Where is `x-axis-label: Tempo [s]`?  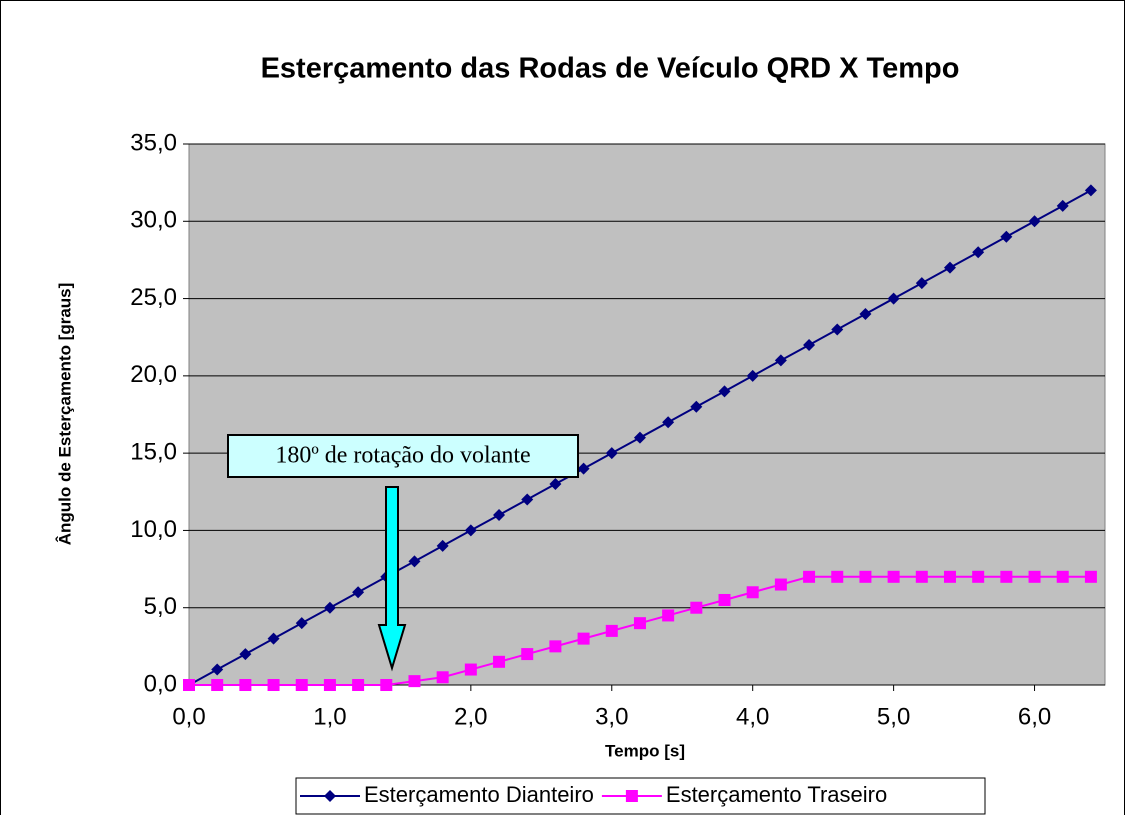 x-axis-label: Tempo [s] is located at coordinates (645, 750).